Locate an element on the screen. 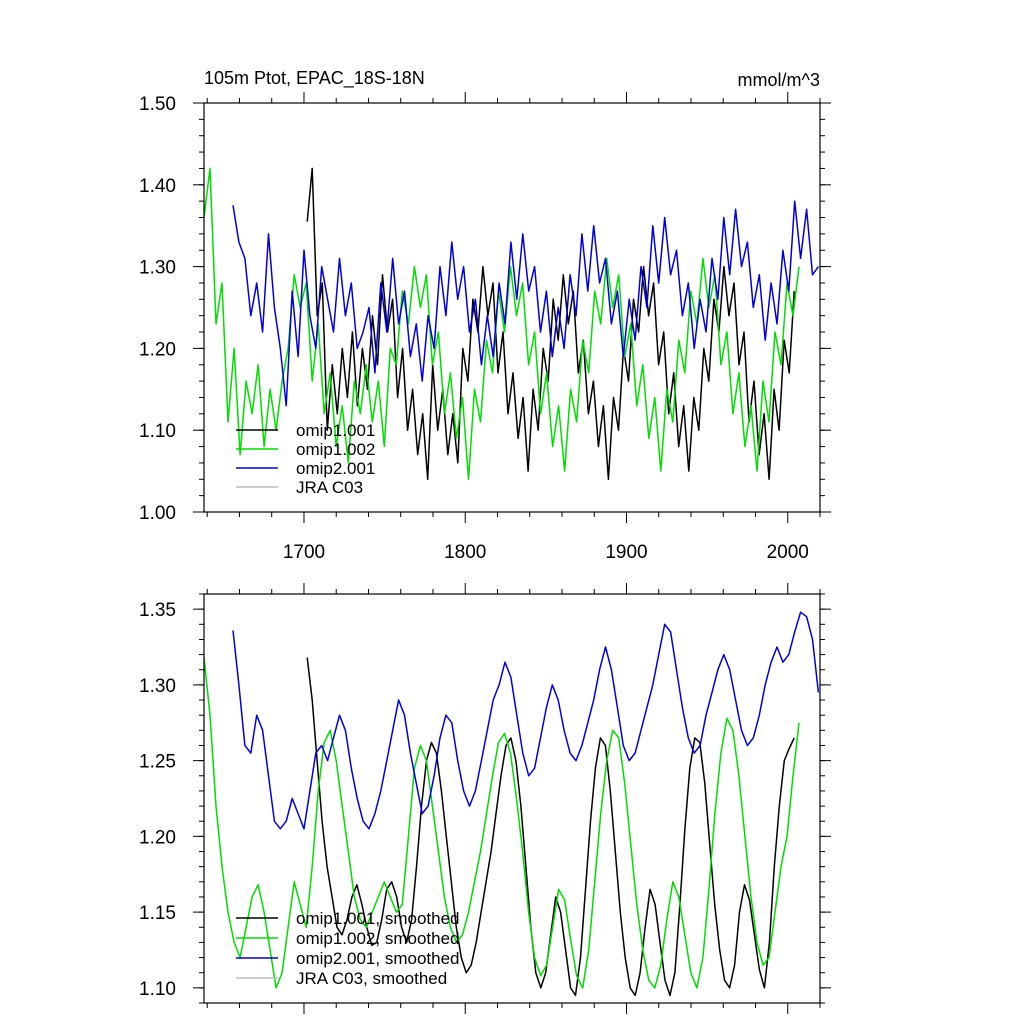 The width and height of the screenshot is (1024, 1024). legend-label: JRA C03 is located at coordinates (329, 487).